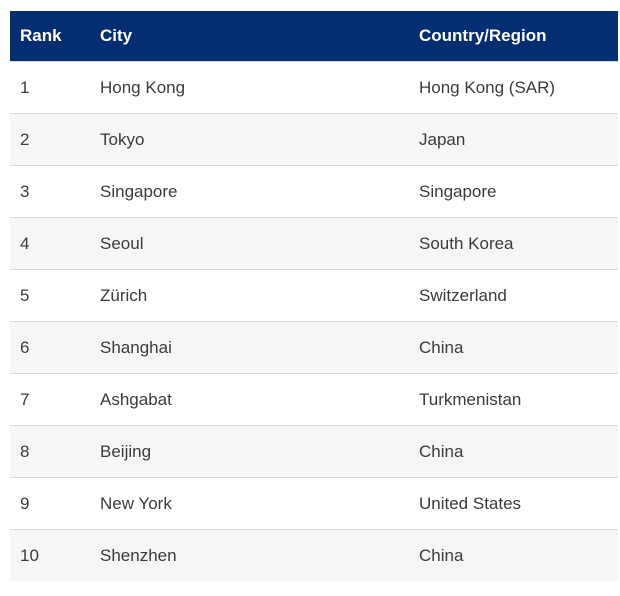  What do you see at coordinates (470, 399) in the screenshot?
I see `cell-country: Turkmenistan` at bounding box center [470, 399].